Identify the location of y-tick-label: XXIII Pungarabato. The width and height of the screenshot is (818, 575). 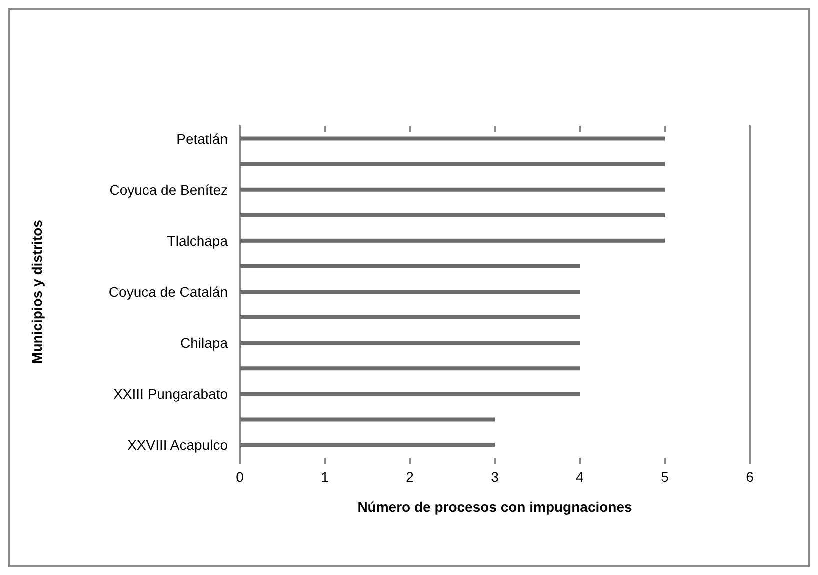
(171, 394).